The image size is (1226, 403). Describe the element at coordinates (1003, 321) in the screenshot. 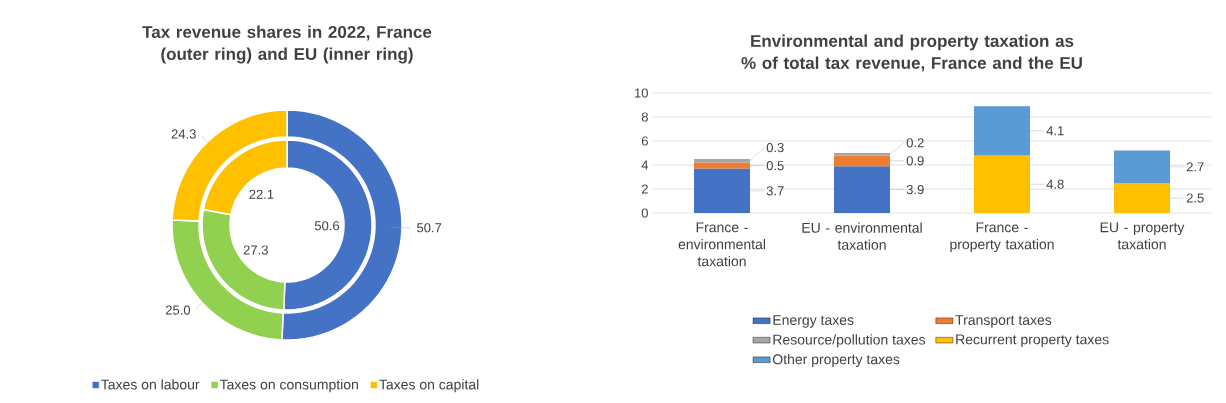

I see `legend-label: Transport taxes` at that location.